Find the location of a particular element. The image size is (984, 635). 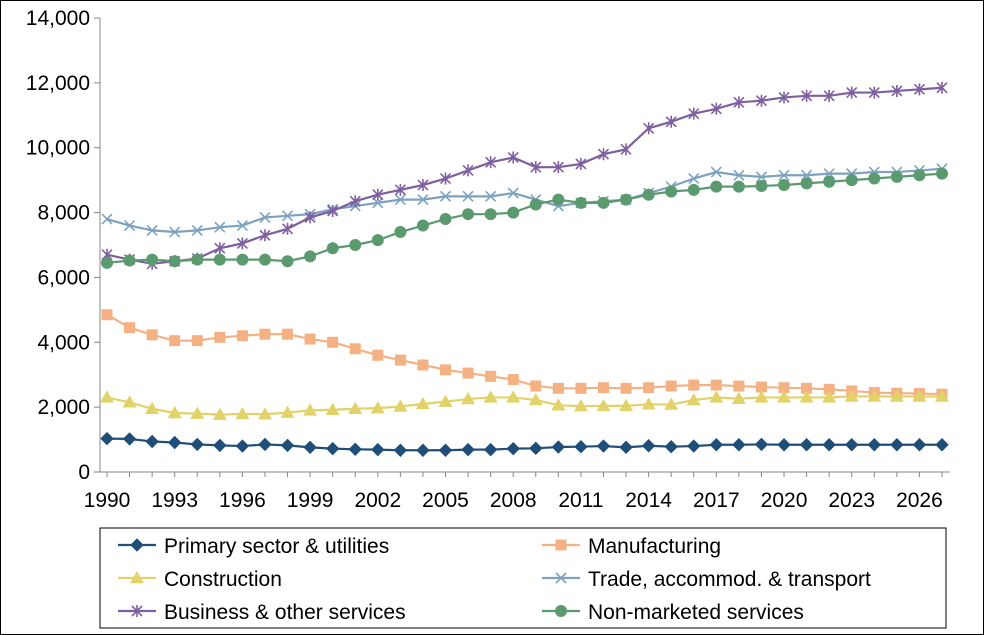

x-tick-label: 1996 is located at coordinates (242, 500).